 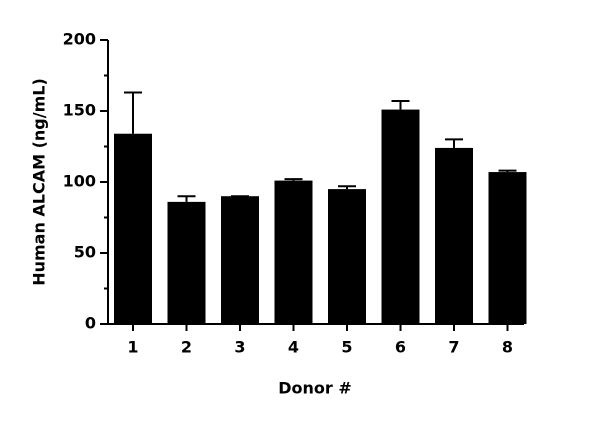 I want to click on y-axis-title: Human ALCAM (ng/mL), so click(x=39, y=182).